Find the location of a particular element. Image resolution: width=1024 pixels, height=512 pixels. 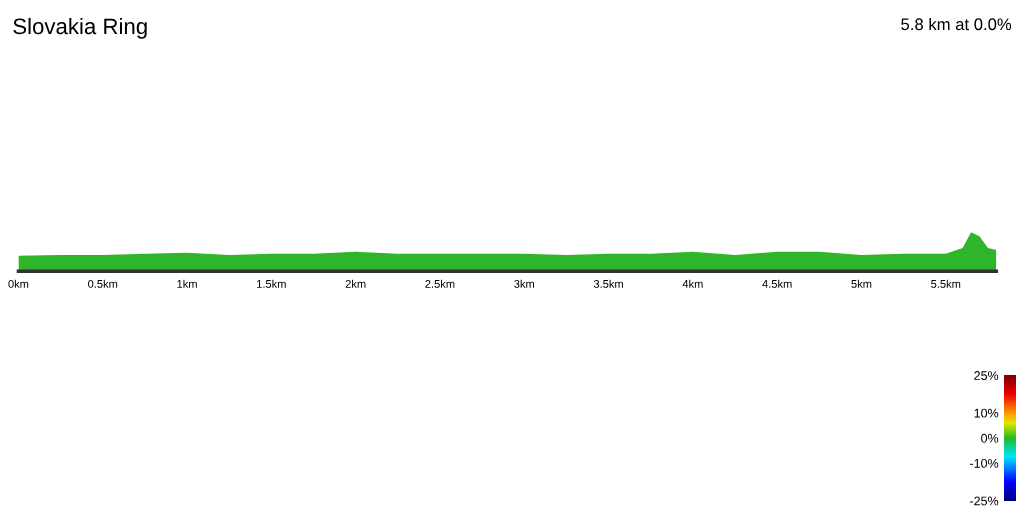

x-tick-label: 0.5km is located at coordinates (103, 283).